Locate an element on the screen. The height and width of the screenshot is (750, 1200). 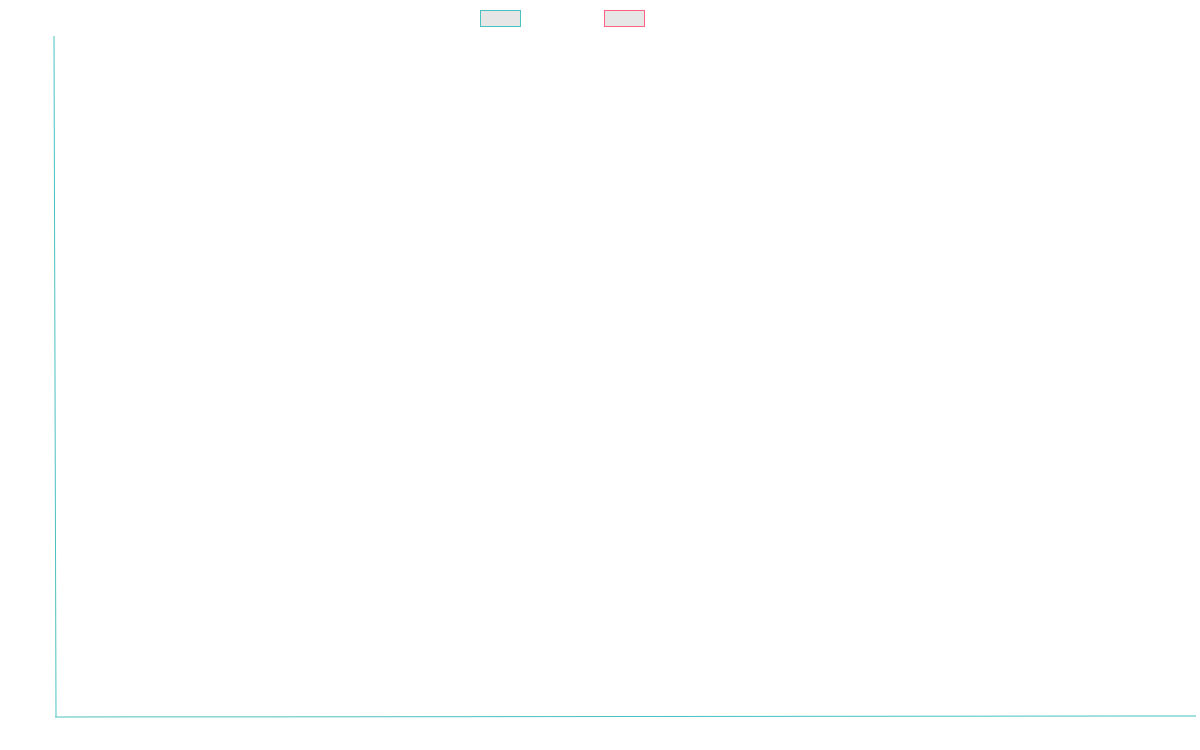
legend is located at coordinates (562, 18).